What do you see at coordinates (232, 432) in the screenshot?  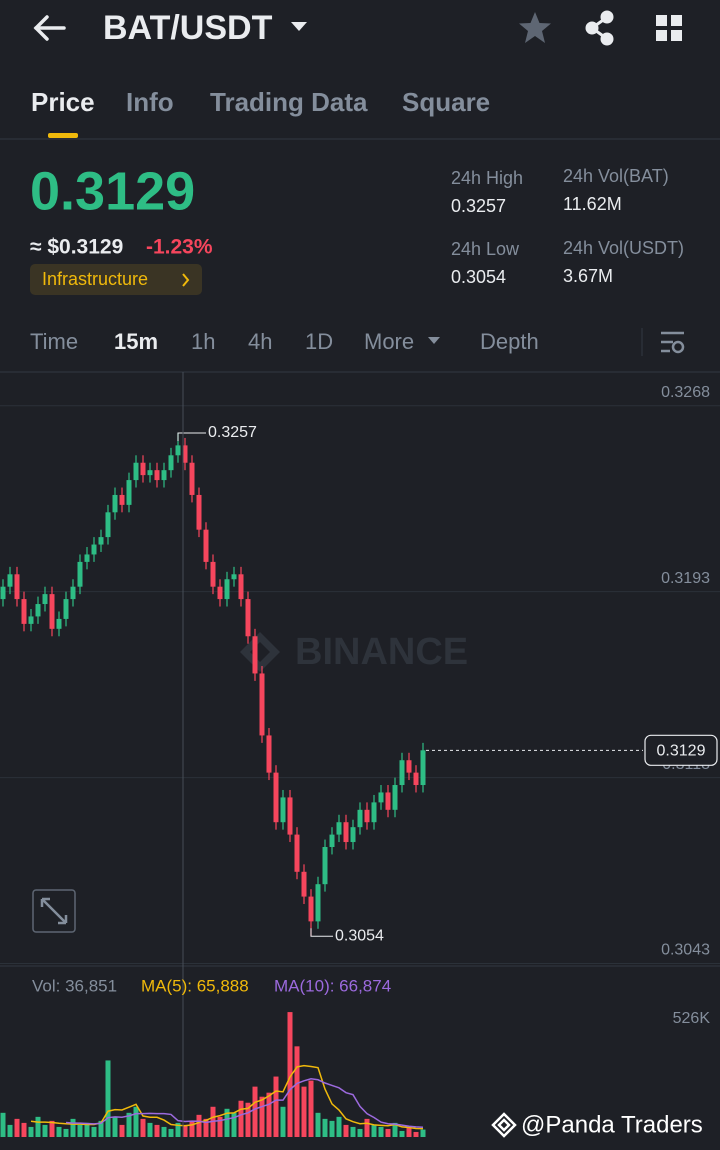 I see `high-label: 0.3257` at bounding box center [232, 432].